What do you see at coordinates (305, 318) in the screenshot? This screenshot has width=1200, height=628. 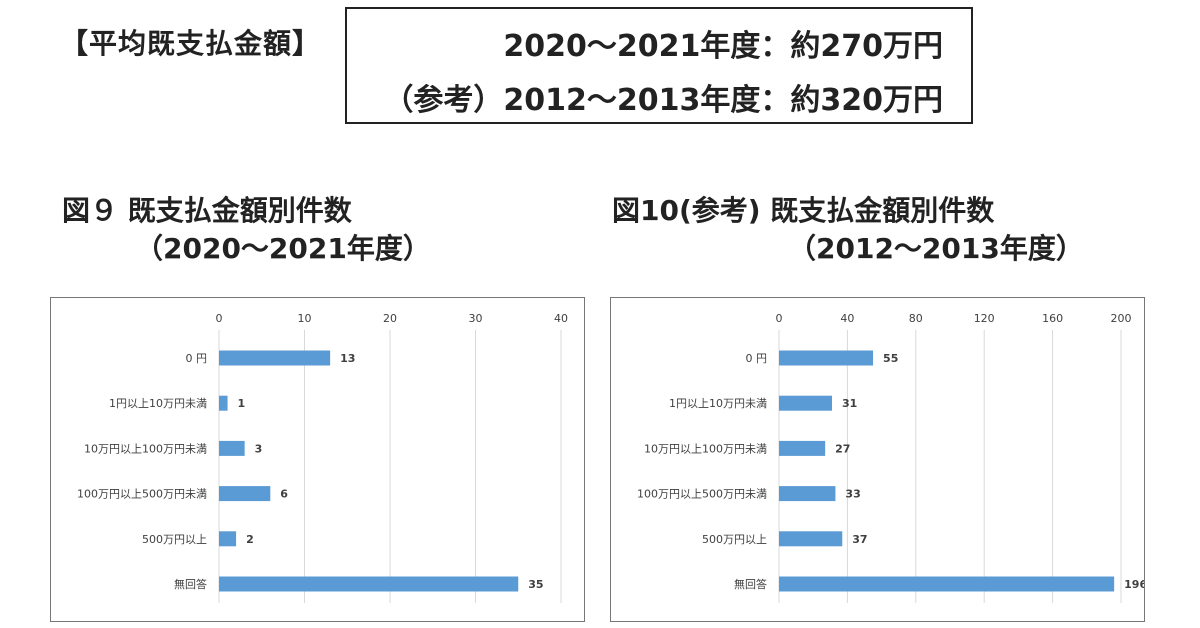 I see `chart-1-tick-label: 10` at bounding box center [305, 318].